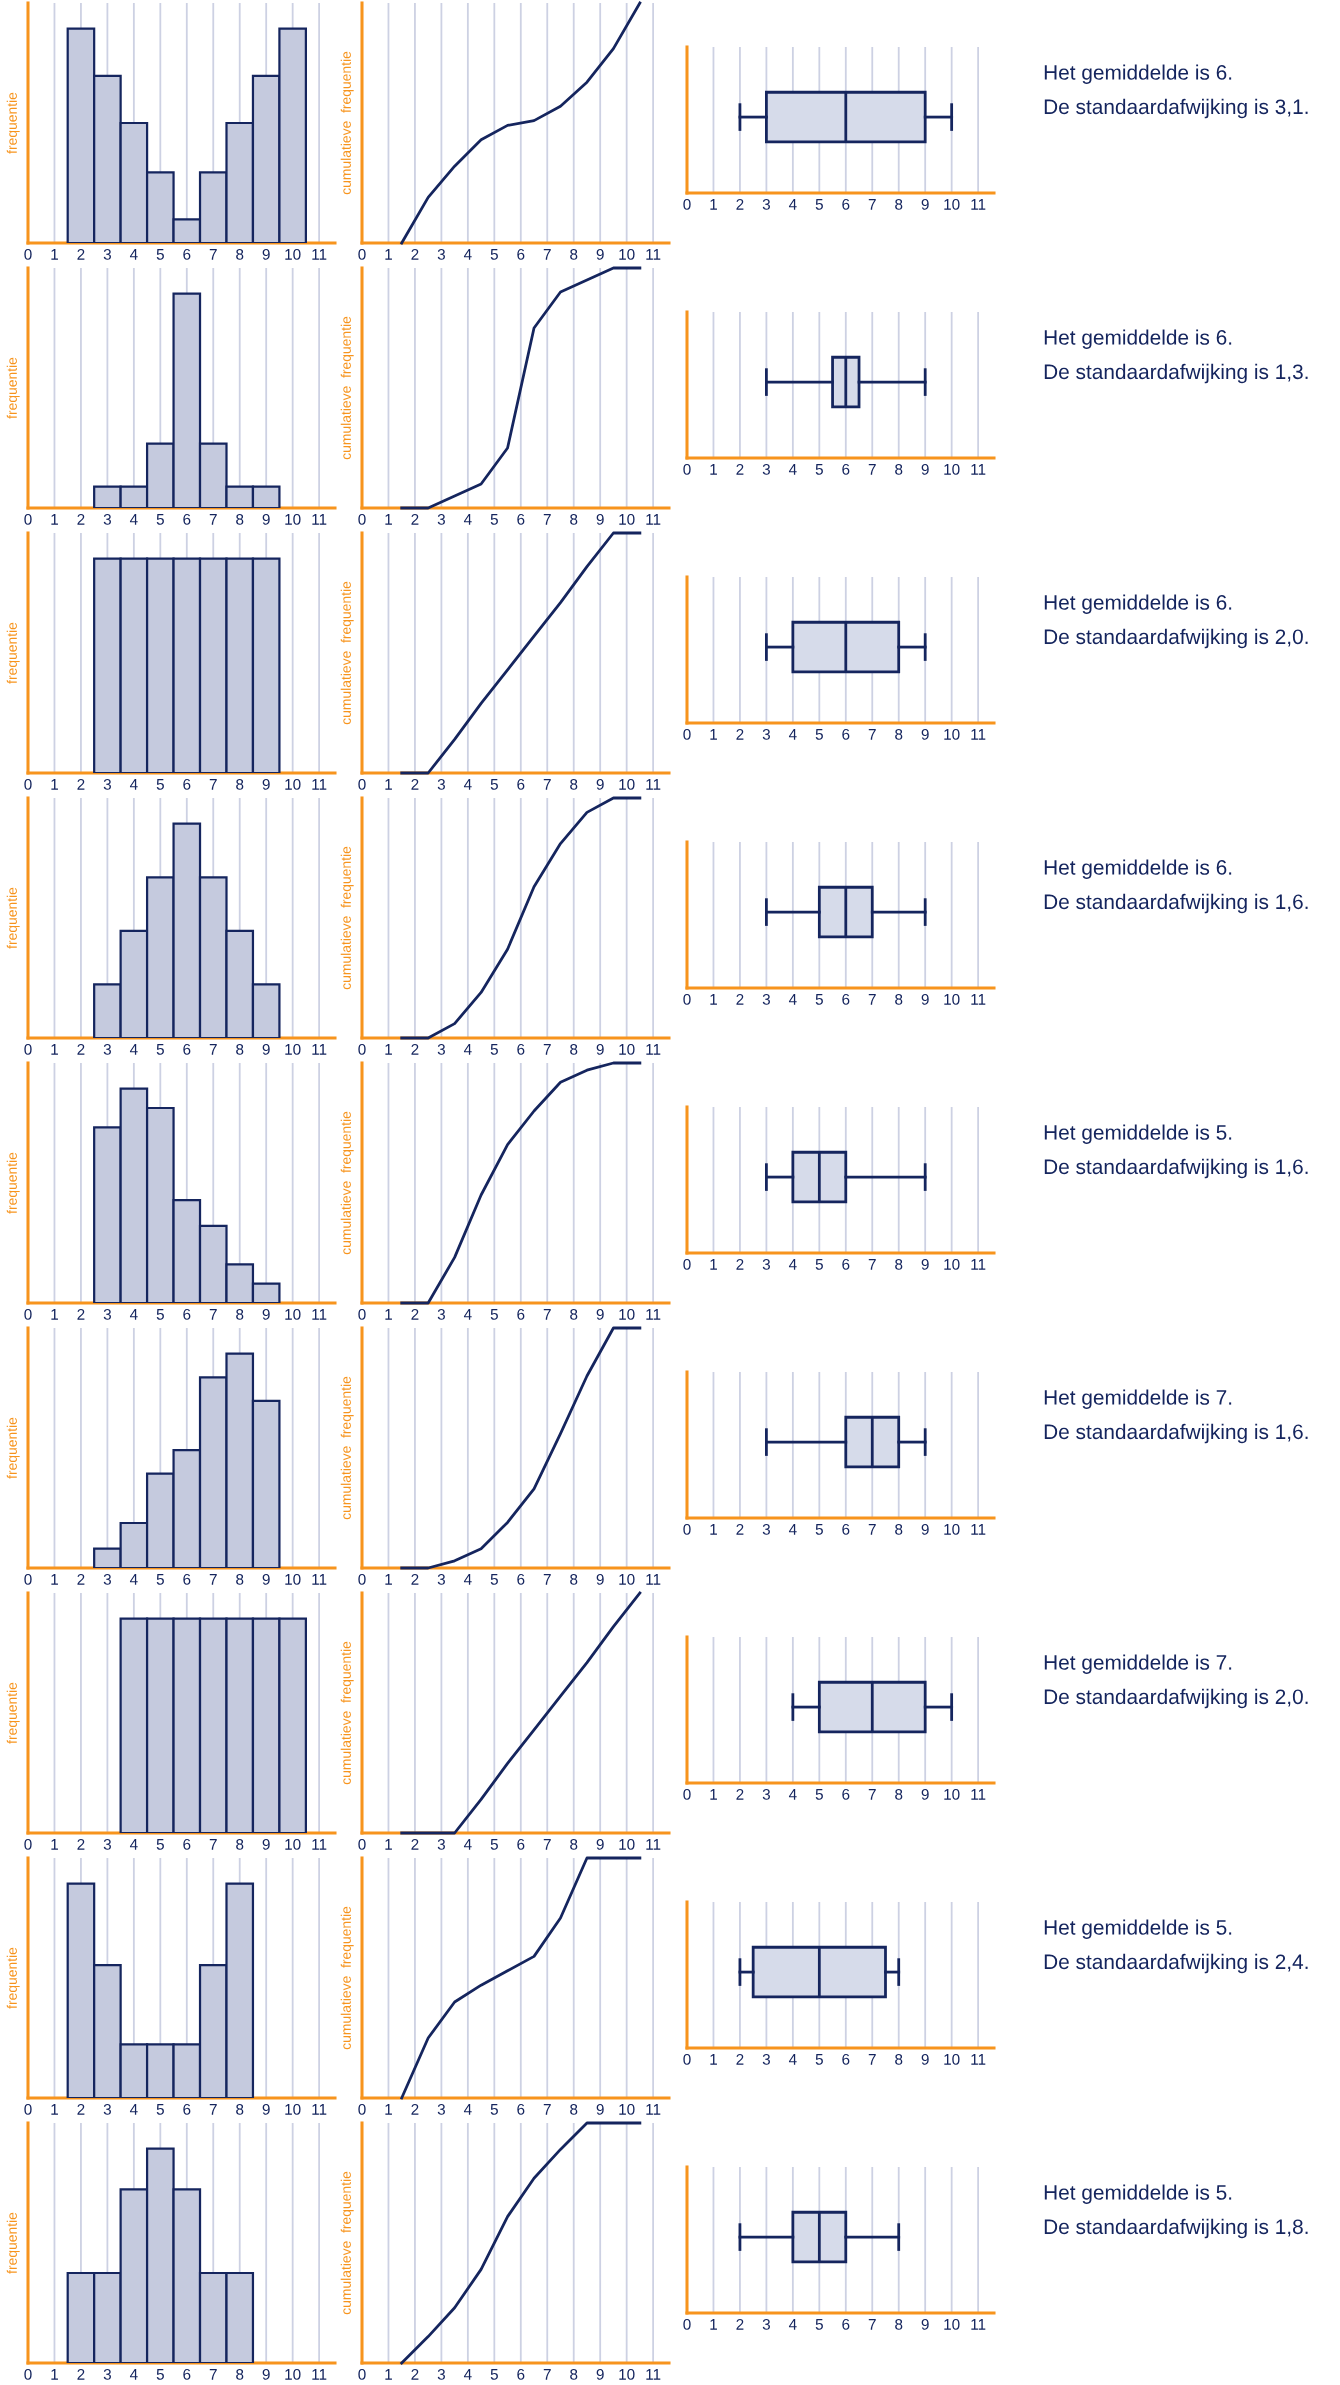  I want to click on text: De standaardafwijking is 1,6., so click(1176, 1168).